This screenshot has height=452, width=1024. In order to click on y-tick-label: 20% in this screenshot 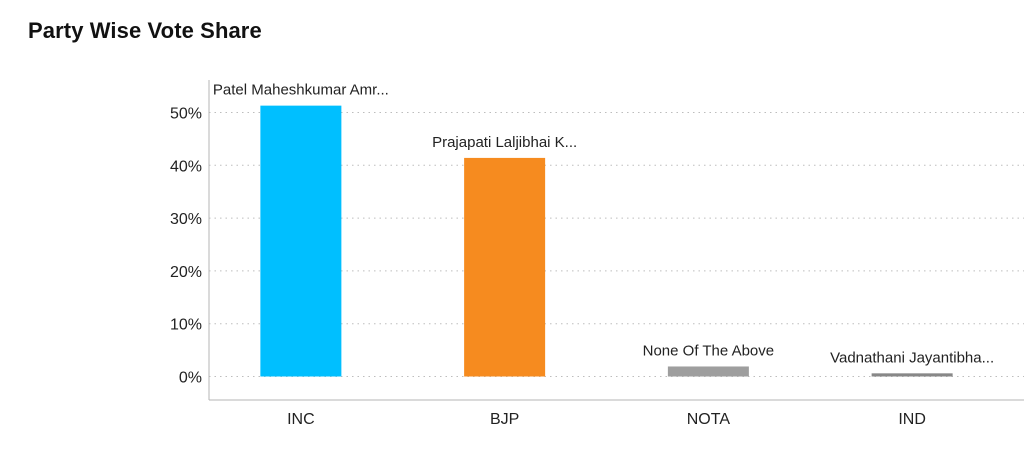, I will do `click(186, 272)`.